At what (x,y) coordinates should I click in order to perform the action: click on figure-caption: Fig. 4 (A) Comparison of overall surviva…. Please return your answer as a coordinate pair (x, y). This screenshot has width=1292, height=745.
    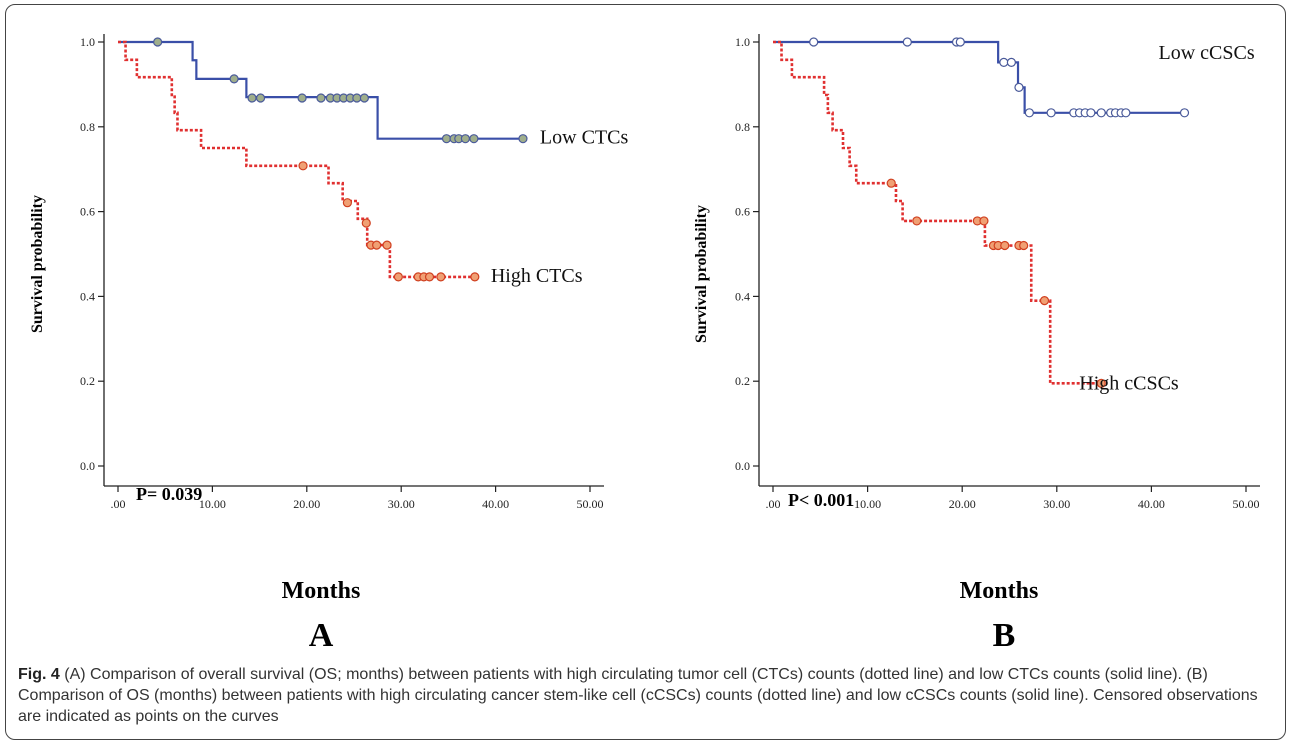
    Looking at the image, I should click on (647, 695).